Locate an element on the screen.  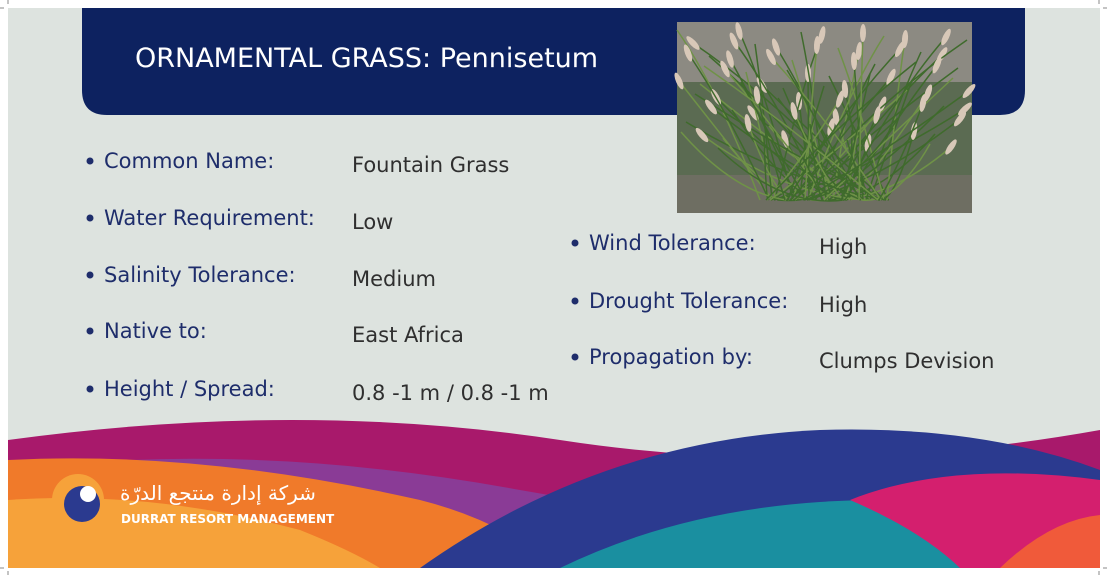
attribute-label: Propagation by: is located at coordinates (671, 357).